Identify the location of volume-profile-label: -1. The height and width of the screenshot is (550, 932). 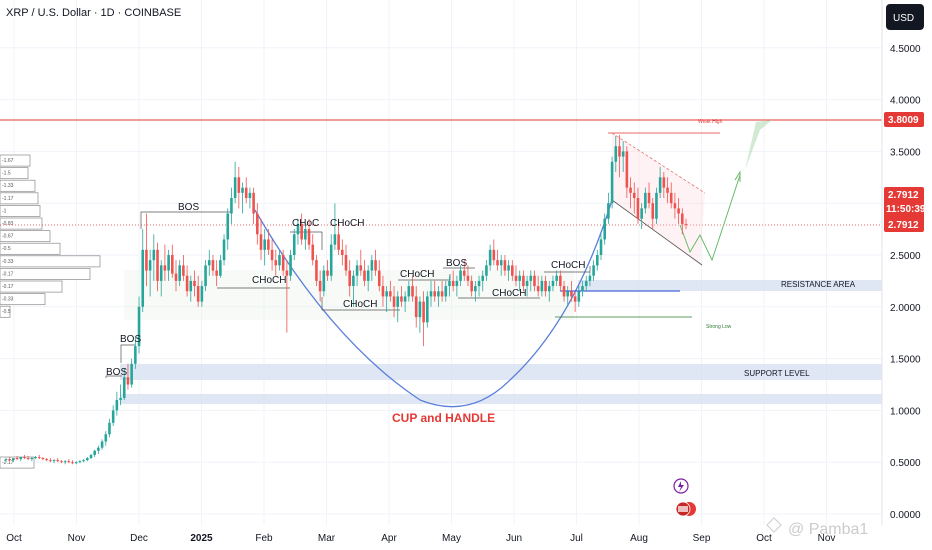
(4, 211).